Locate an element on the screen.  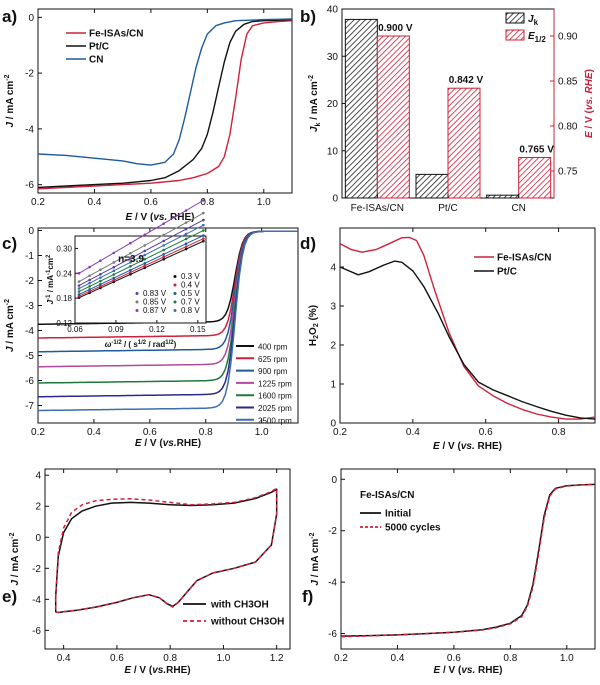
x-tick-label: Fe-ISAs/CN is located at coordinates (377, 208).